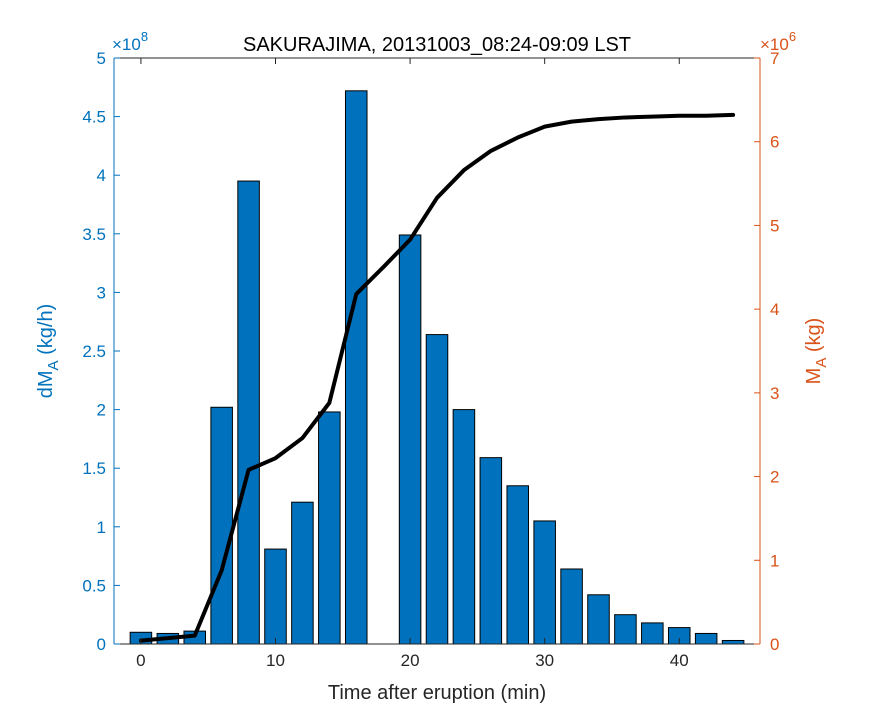 The width and height of the screenshot is (875, 723). Describe the element at coordinates (101, 292) in the screenshot. I see `y-left-tick-label: 3` at that location.